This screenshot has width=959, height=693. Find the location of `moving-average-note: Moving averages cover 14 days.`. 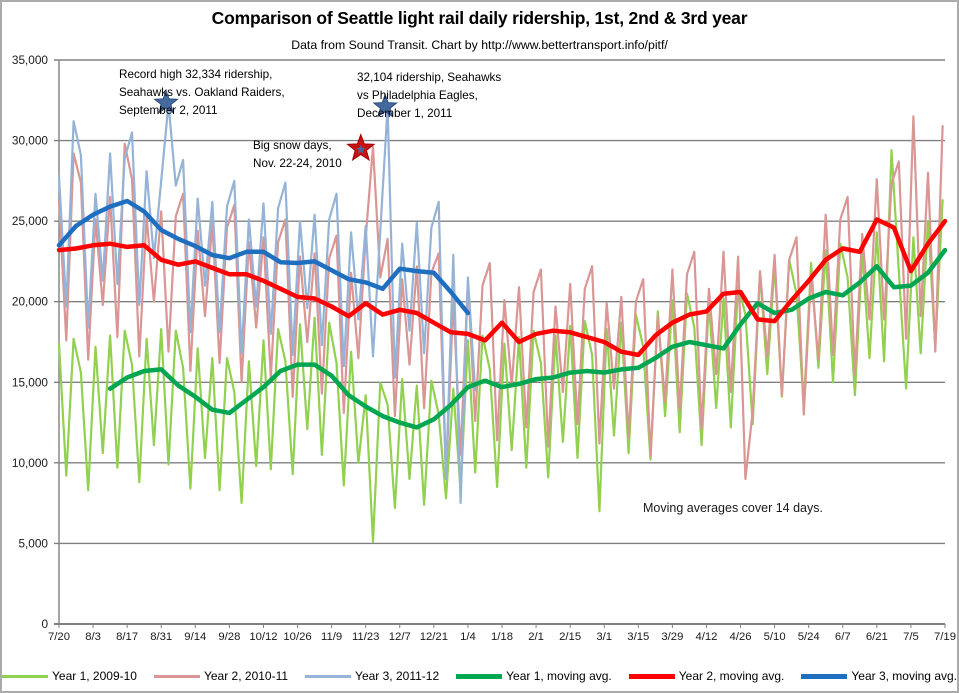

moving-average-note: Moving averages cover 14 days. is located at coordinates (733, 508).